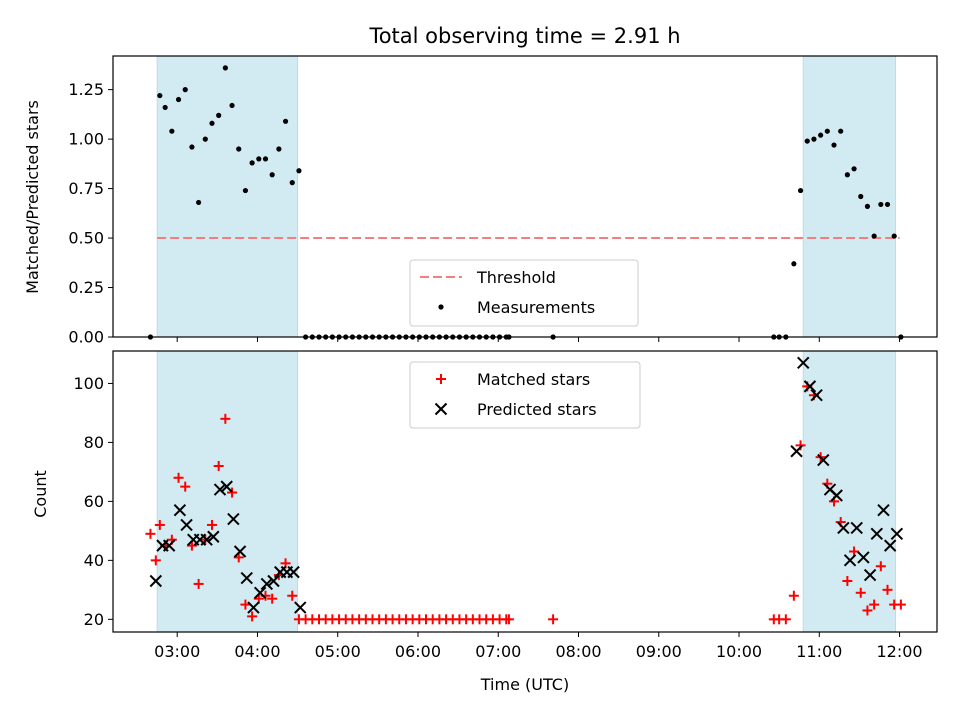  Describe the element at coordinates (819, 651) in the screenshot. I see `x-tick-label: 11:00` at that location.